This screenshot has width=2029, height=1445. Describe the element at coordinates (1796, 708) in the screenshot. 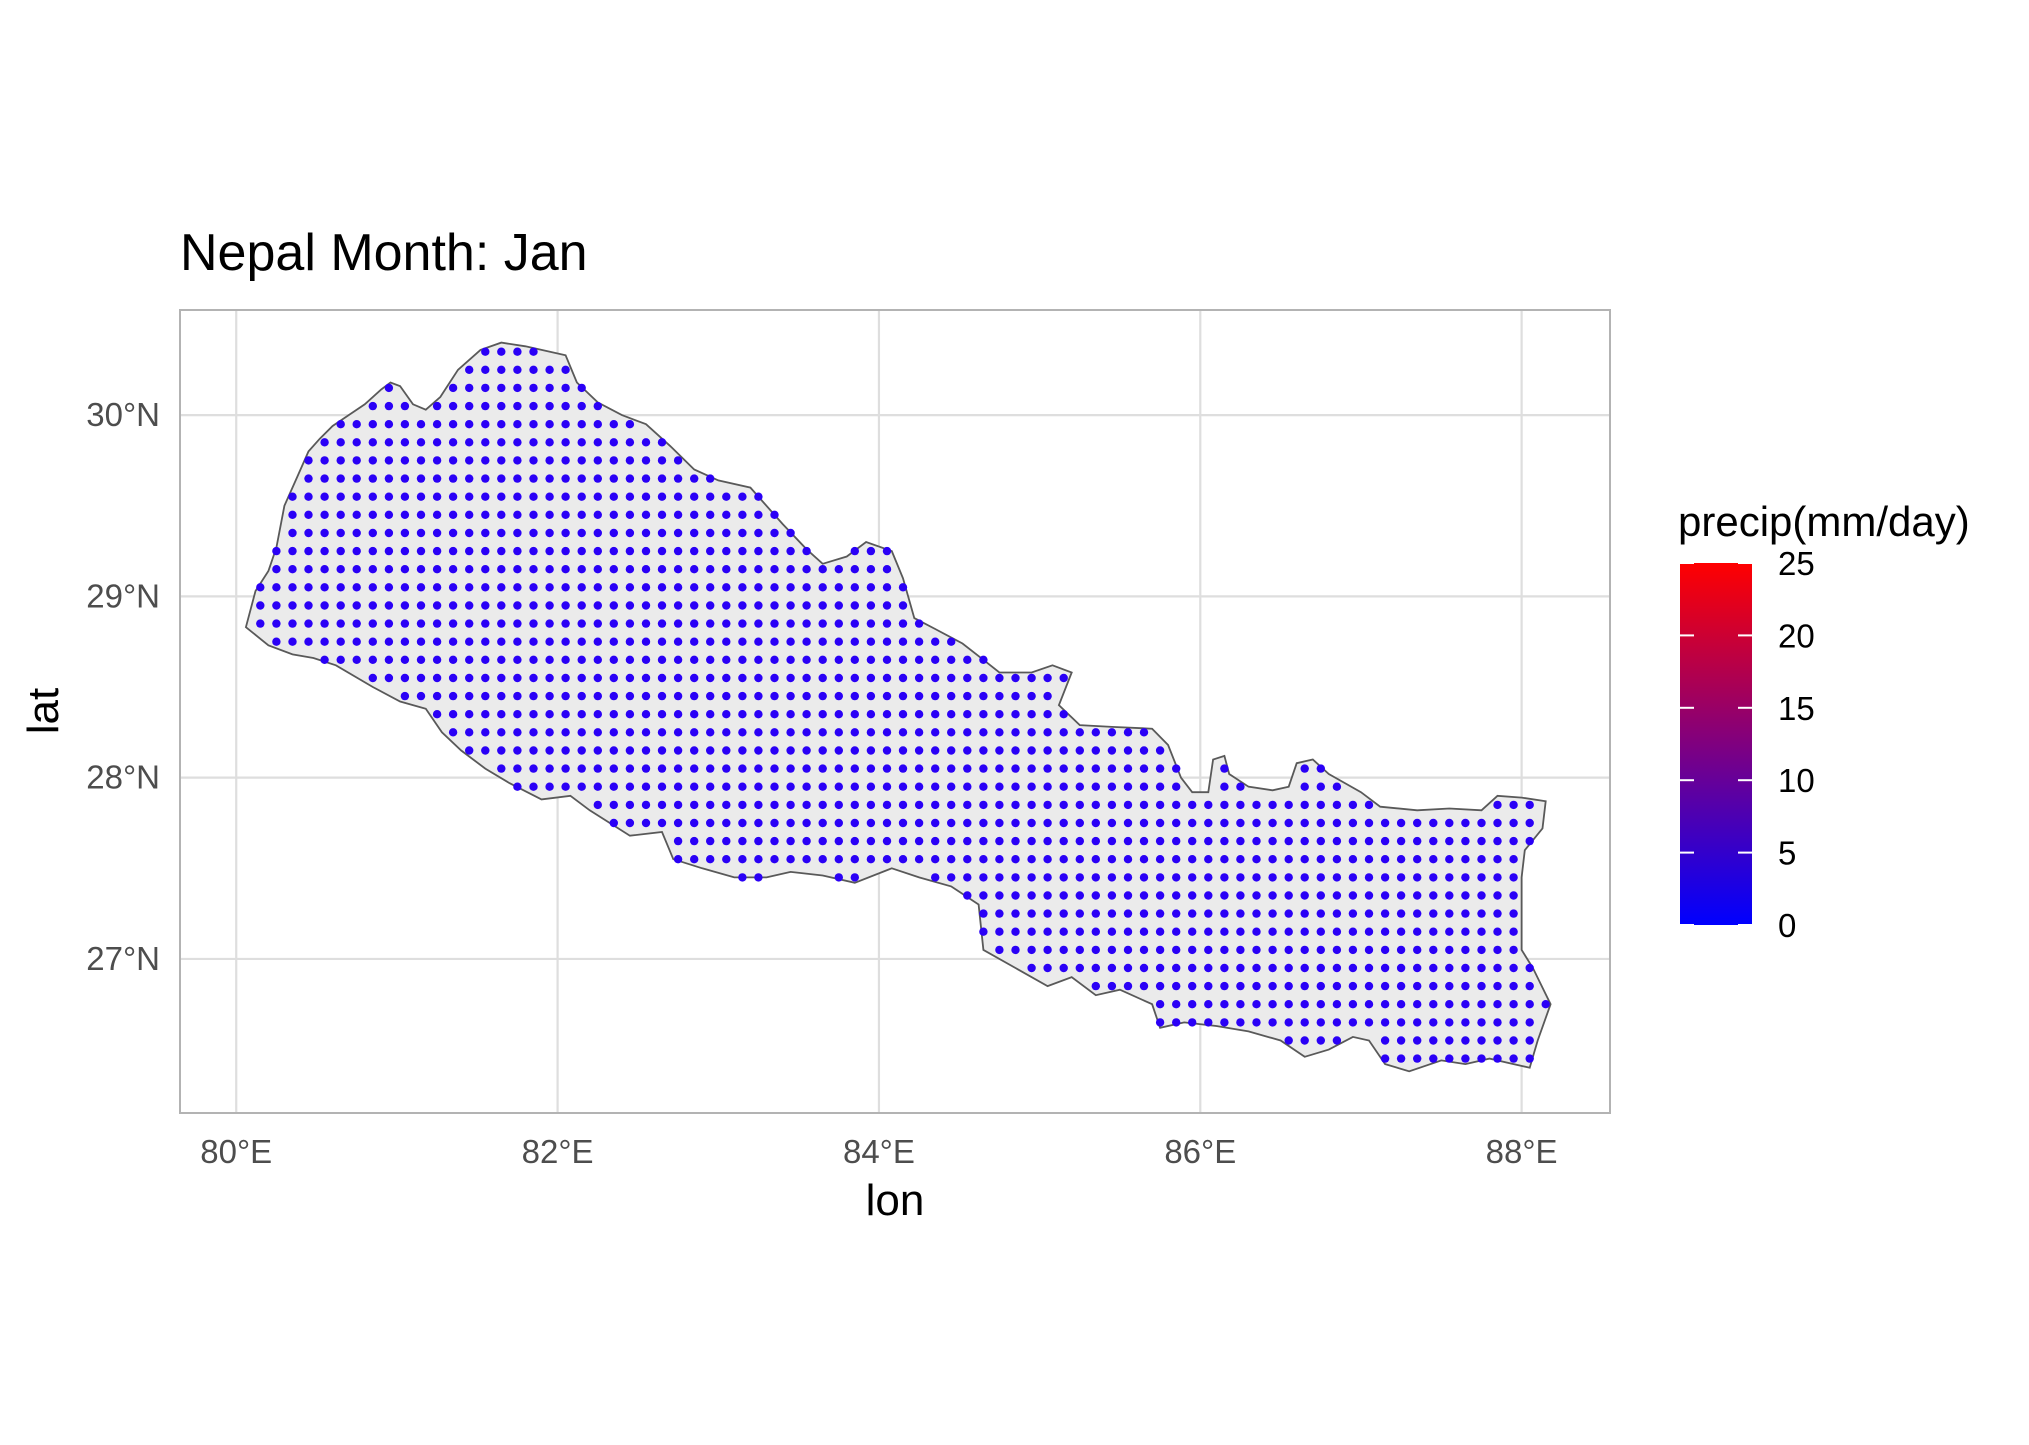

I see `legend-tick-label: 15` at that location.